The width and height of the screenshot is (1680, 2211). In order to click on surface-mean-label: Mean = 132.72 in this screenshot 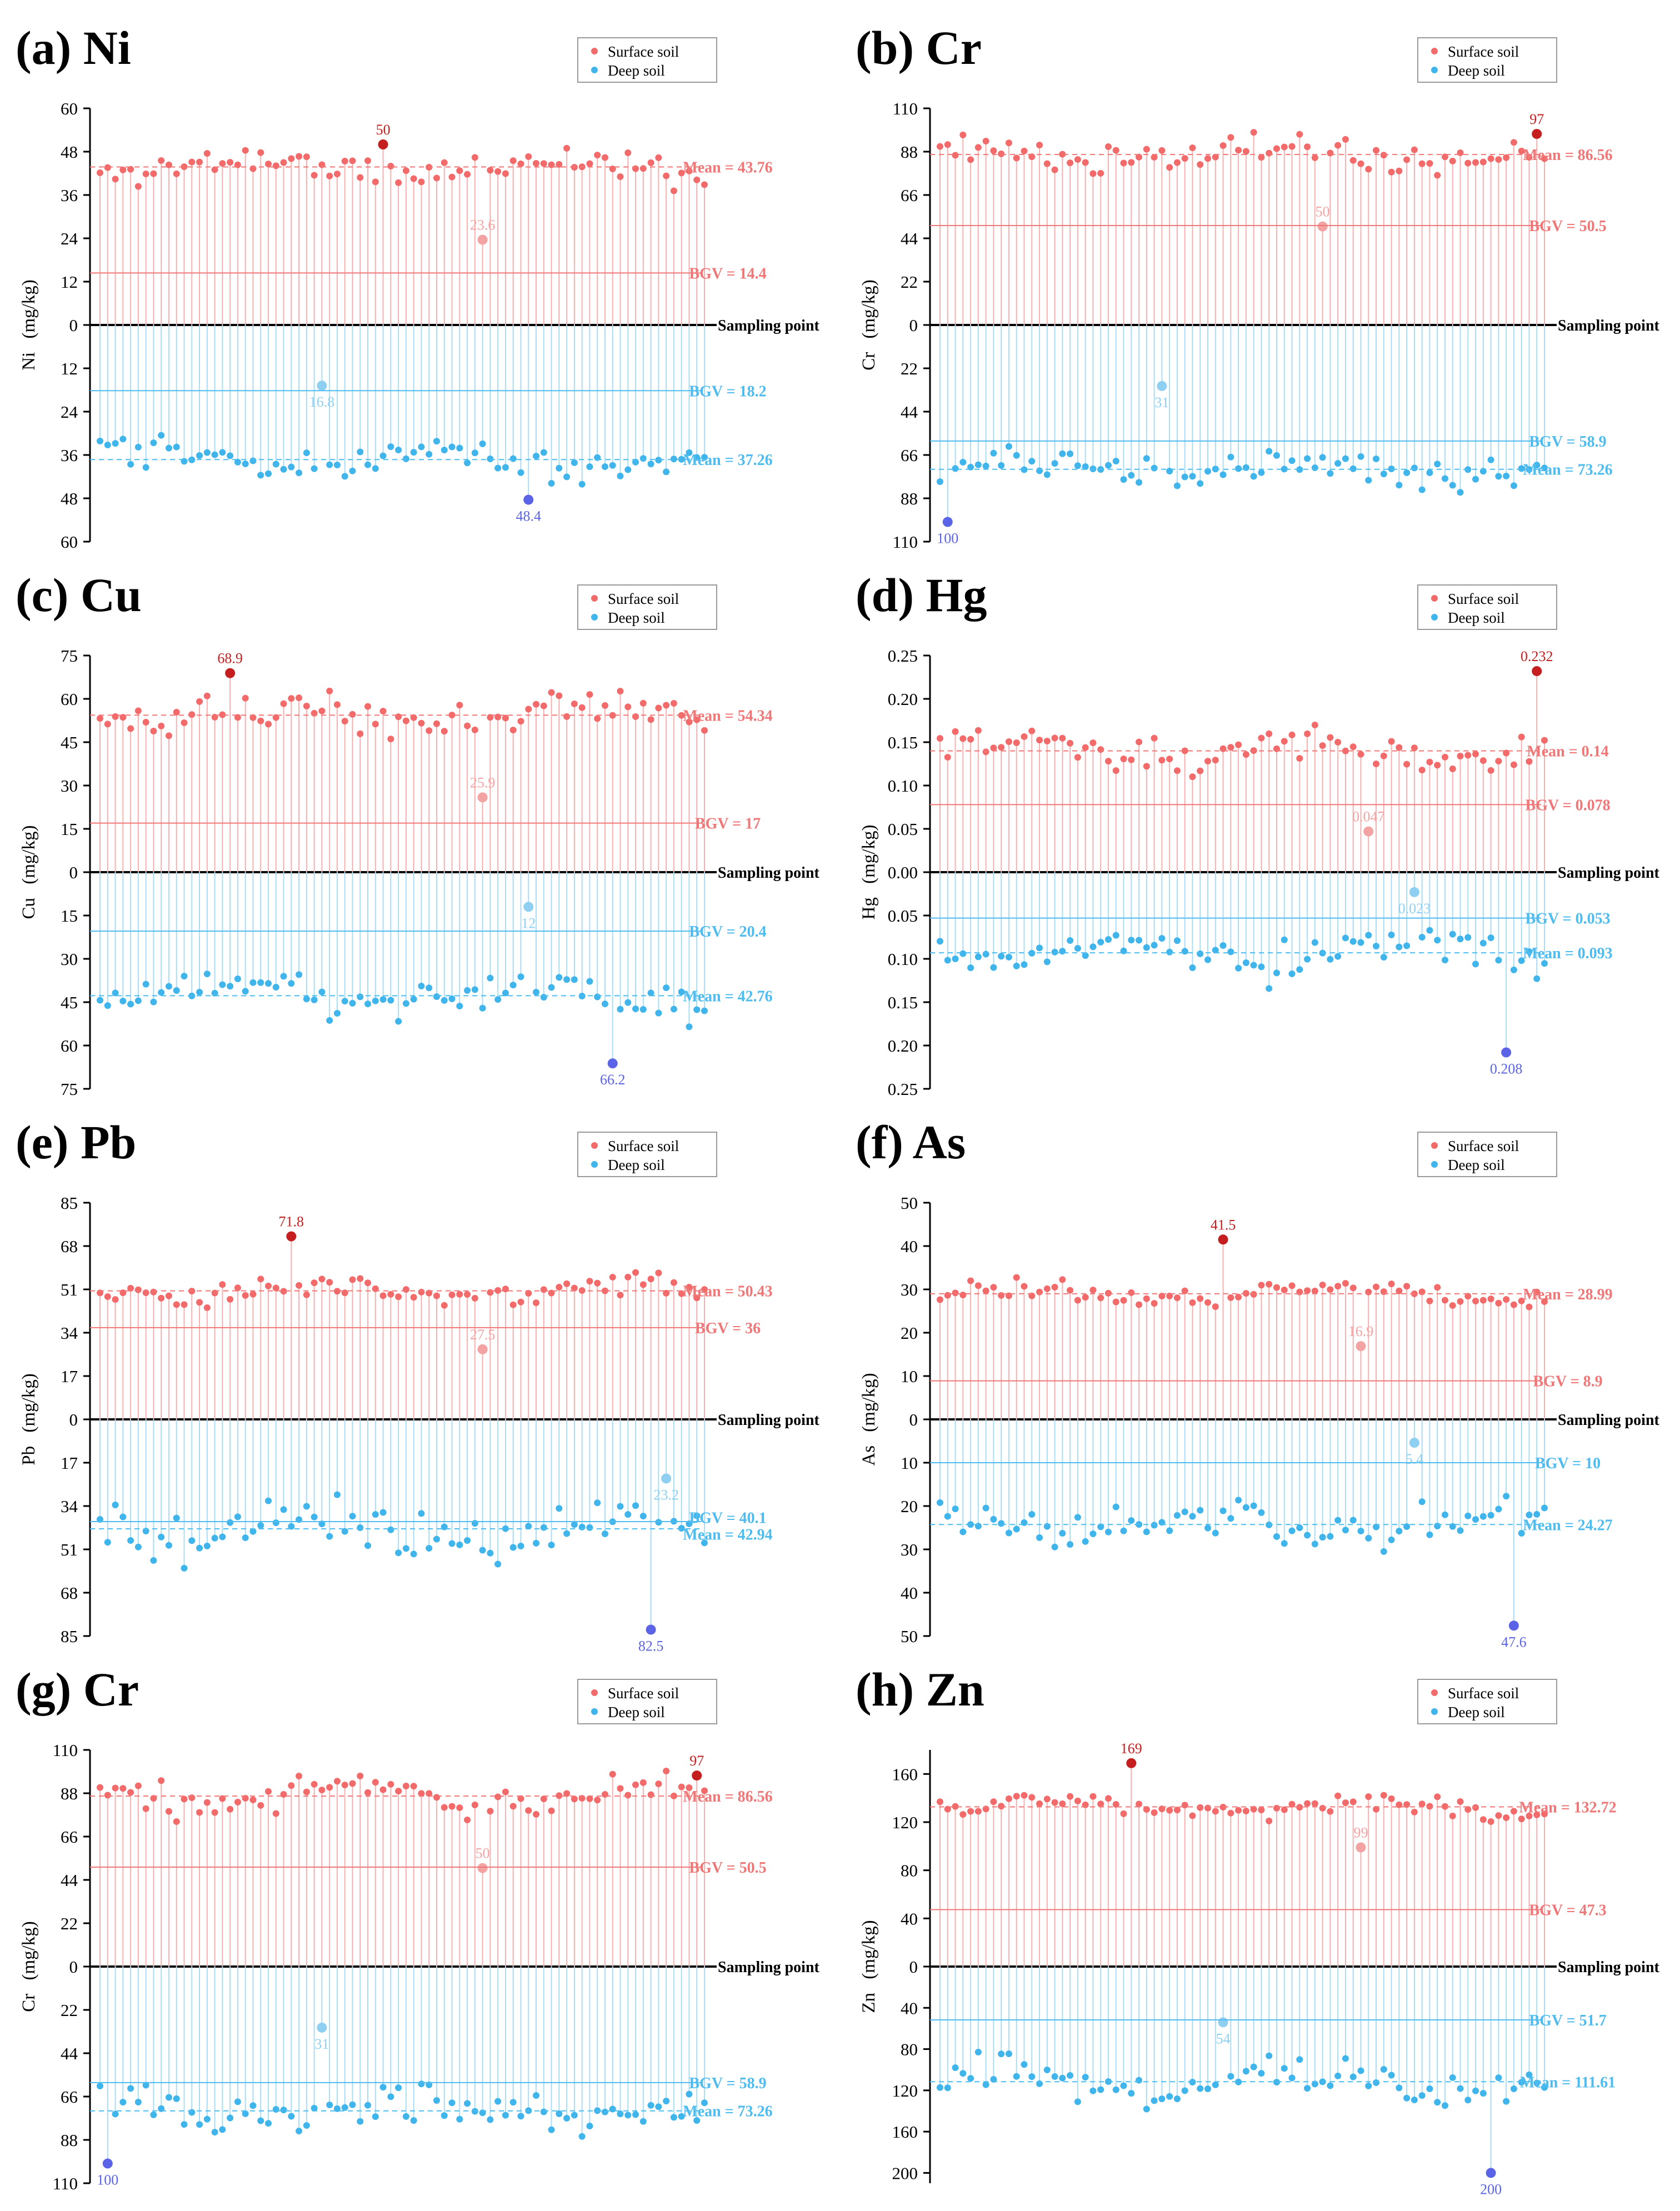, I will do `click(1567, 1807)`.